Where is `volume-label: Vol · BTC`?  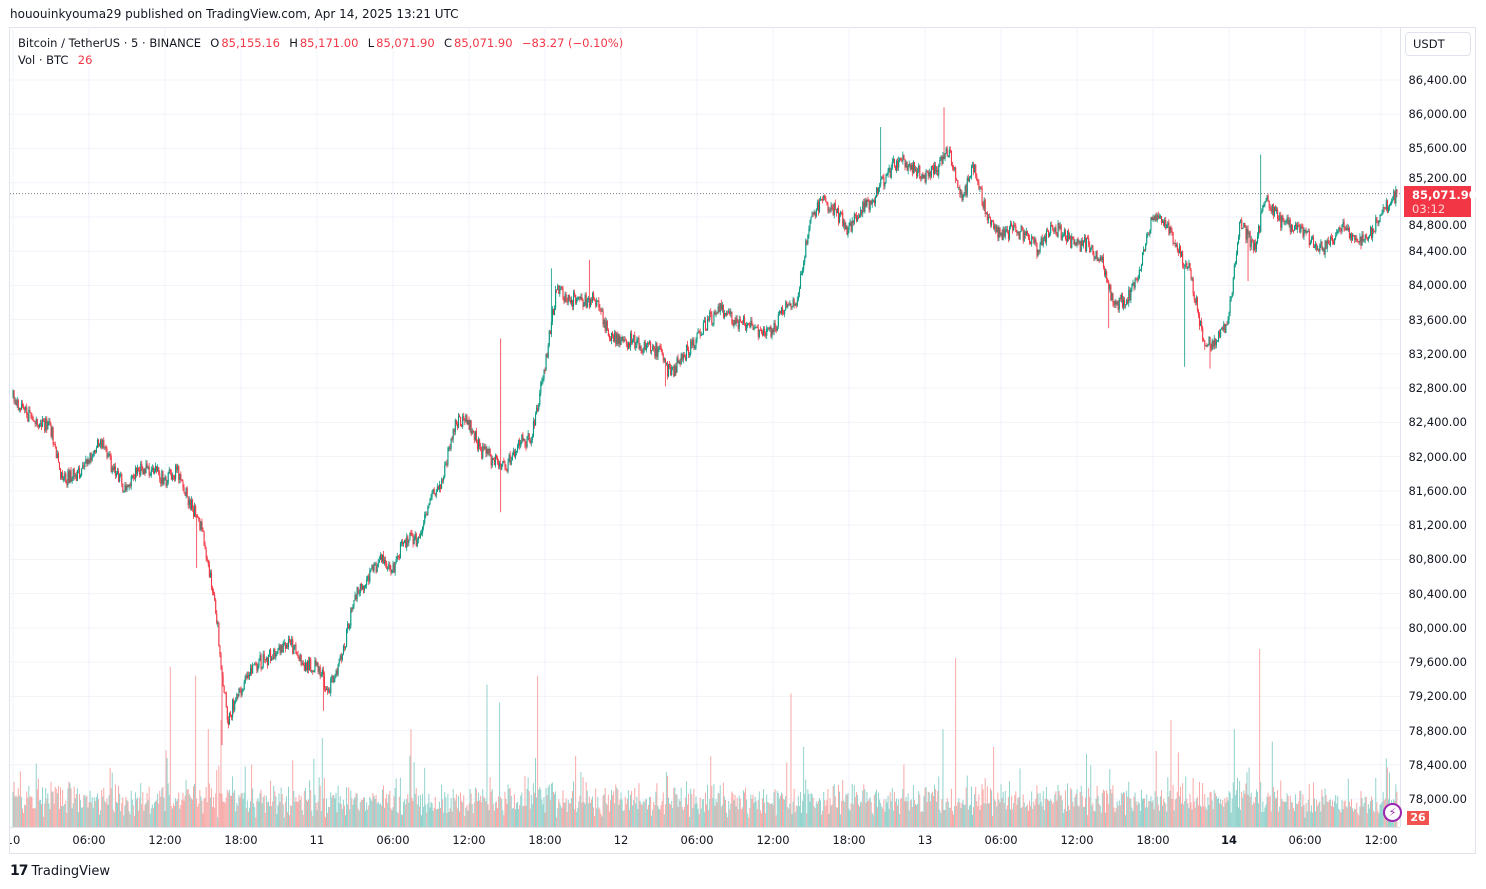
volume-label: Vol · BTC is located at coordinates (43, 60).